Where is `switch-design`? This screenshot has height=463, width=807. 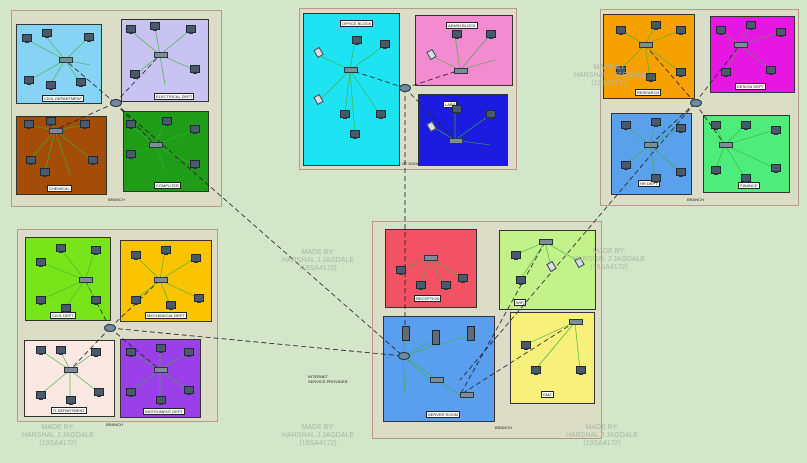 switch-design is located at coordinates (741, 45).